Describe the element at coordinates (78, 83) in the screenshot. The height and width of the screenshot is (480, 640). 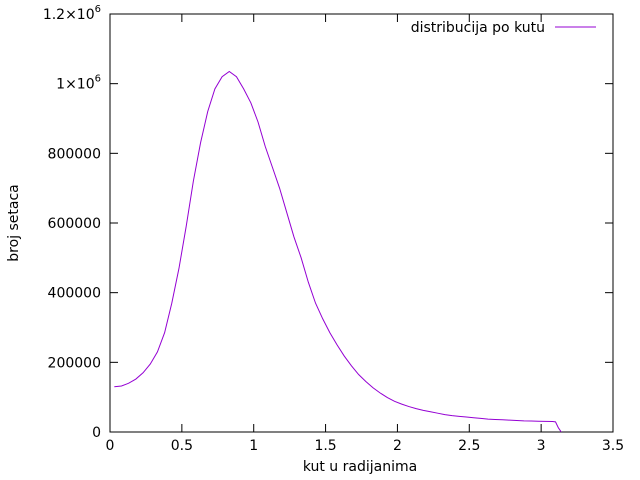
I see `y-tick-label: 1×10⁶` at that location.